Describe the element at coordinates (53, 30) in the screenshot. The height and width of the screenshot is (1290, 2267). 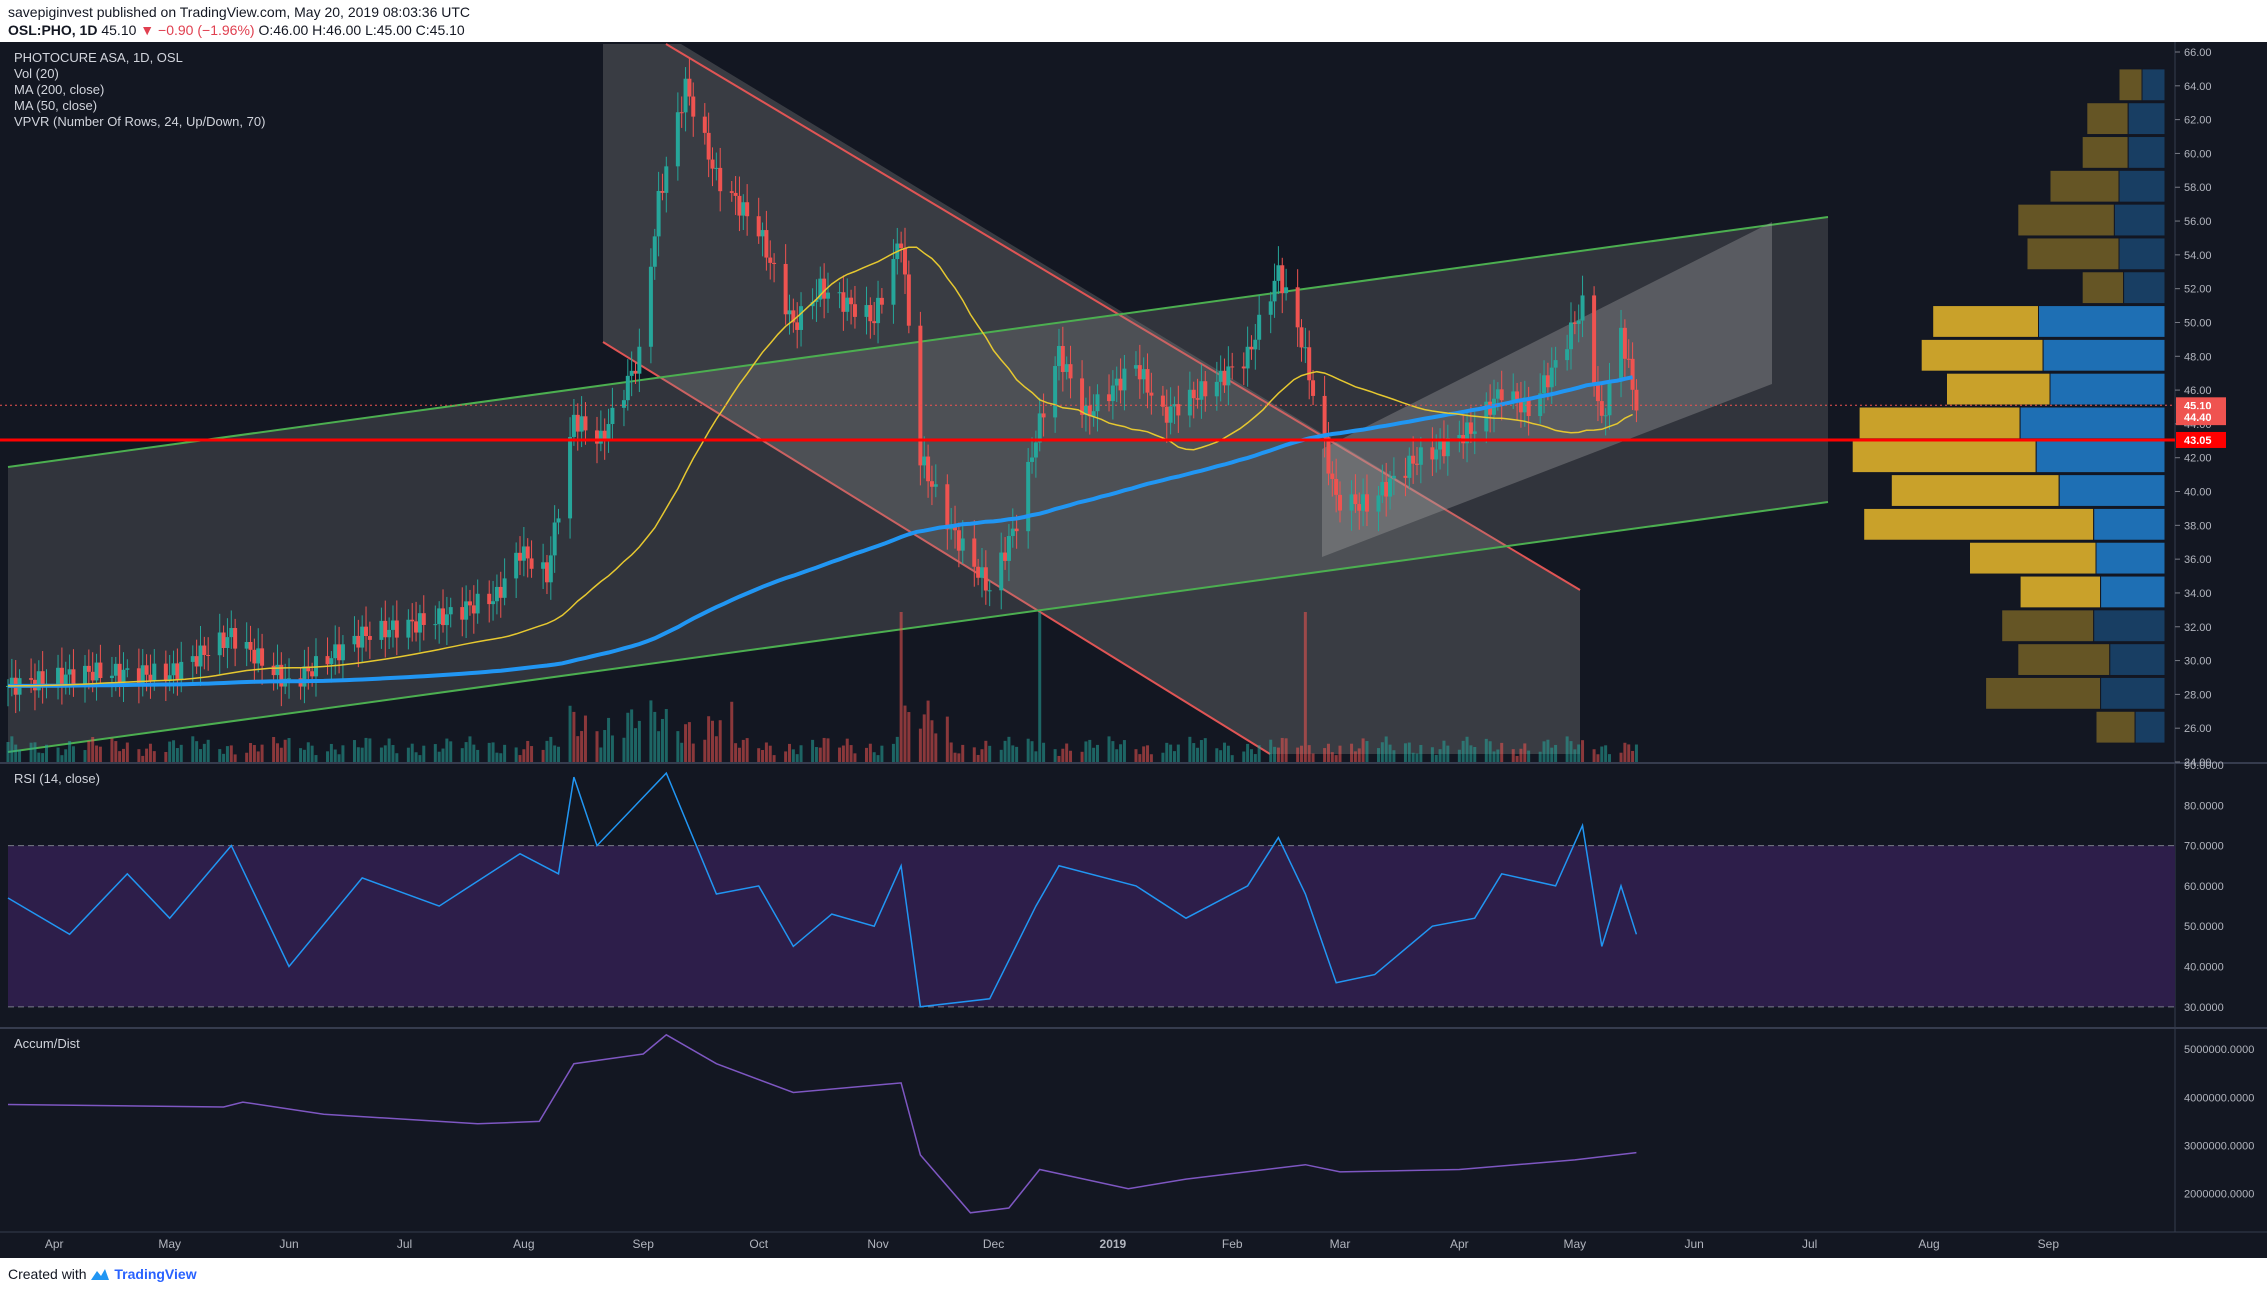
I see `symbol-label: OSL:PHO, 1D` at that location.